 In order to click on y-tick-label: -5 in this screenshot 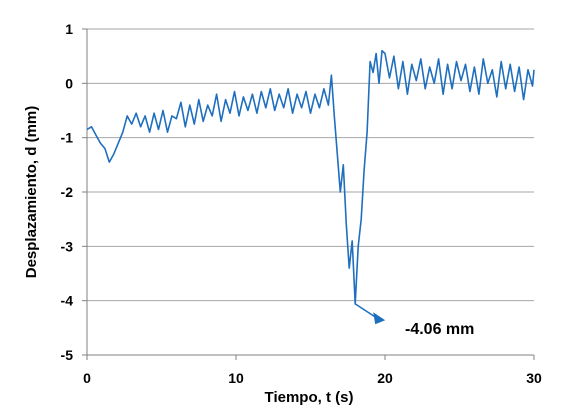, I will do `click(67, 355)`.